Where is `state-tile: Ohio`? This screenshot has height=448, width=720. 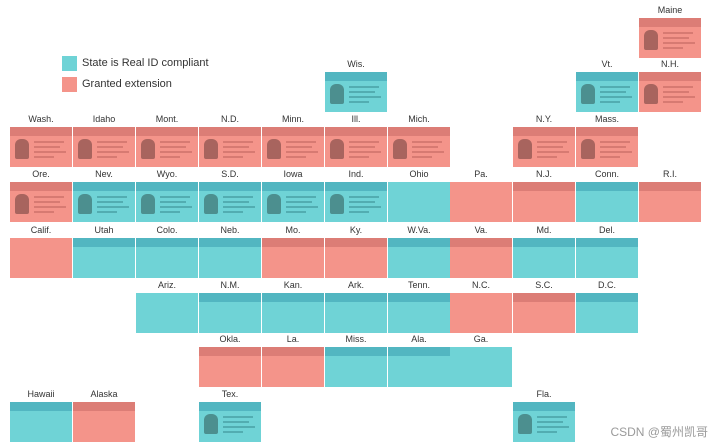
state-tile: Ohio is located at coordinates (419, 195).